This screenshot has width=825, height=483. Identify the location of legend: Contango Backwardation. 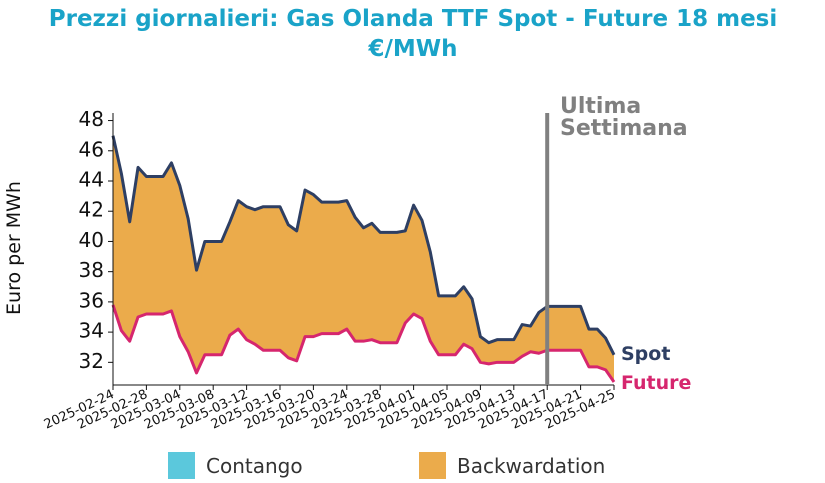
(386, 465).